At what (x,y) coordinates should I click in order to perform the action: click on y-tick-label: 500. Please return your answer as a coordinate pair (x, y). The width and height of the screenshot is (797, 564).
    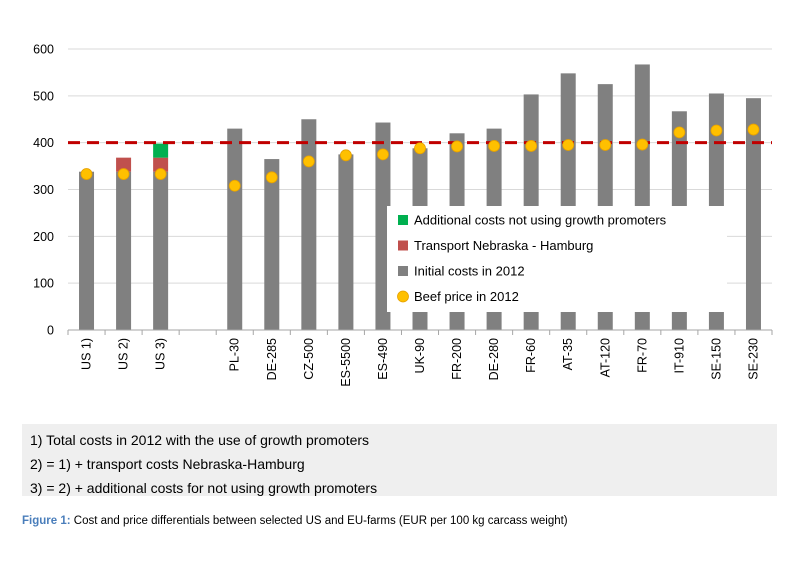
    Looking at the image, I should click on (43, 96).